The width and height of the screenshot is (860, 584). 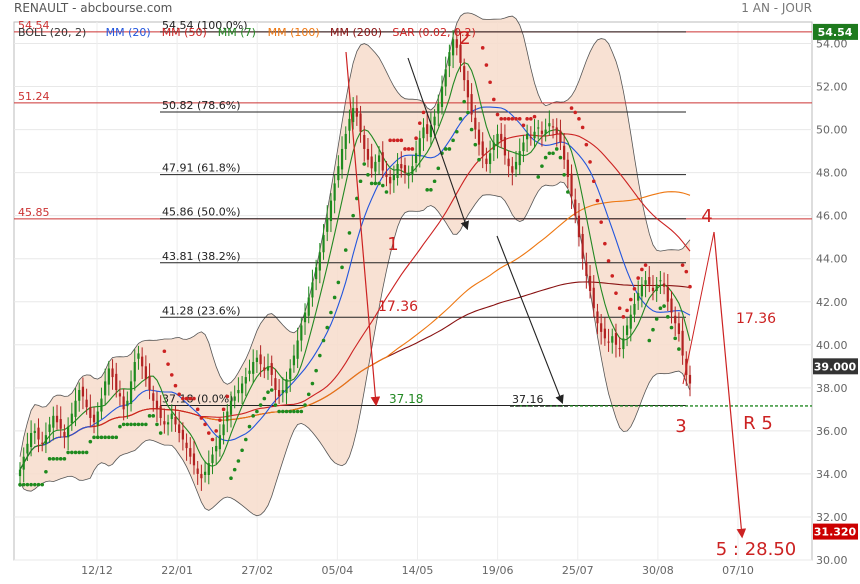 I want to click on x-tick-label: 22/01, so click(x=177, y=570).